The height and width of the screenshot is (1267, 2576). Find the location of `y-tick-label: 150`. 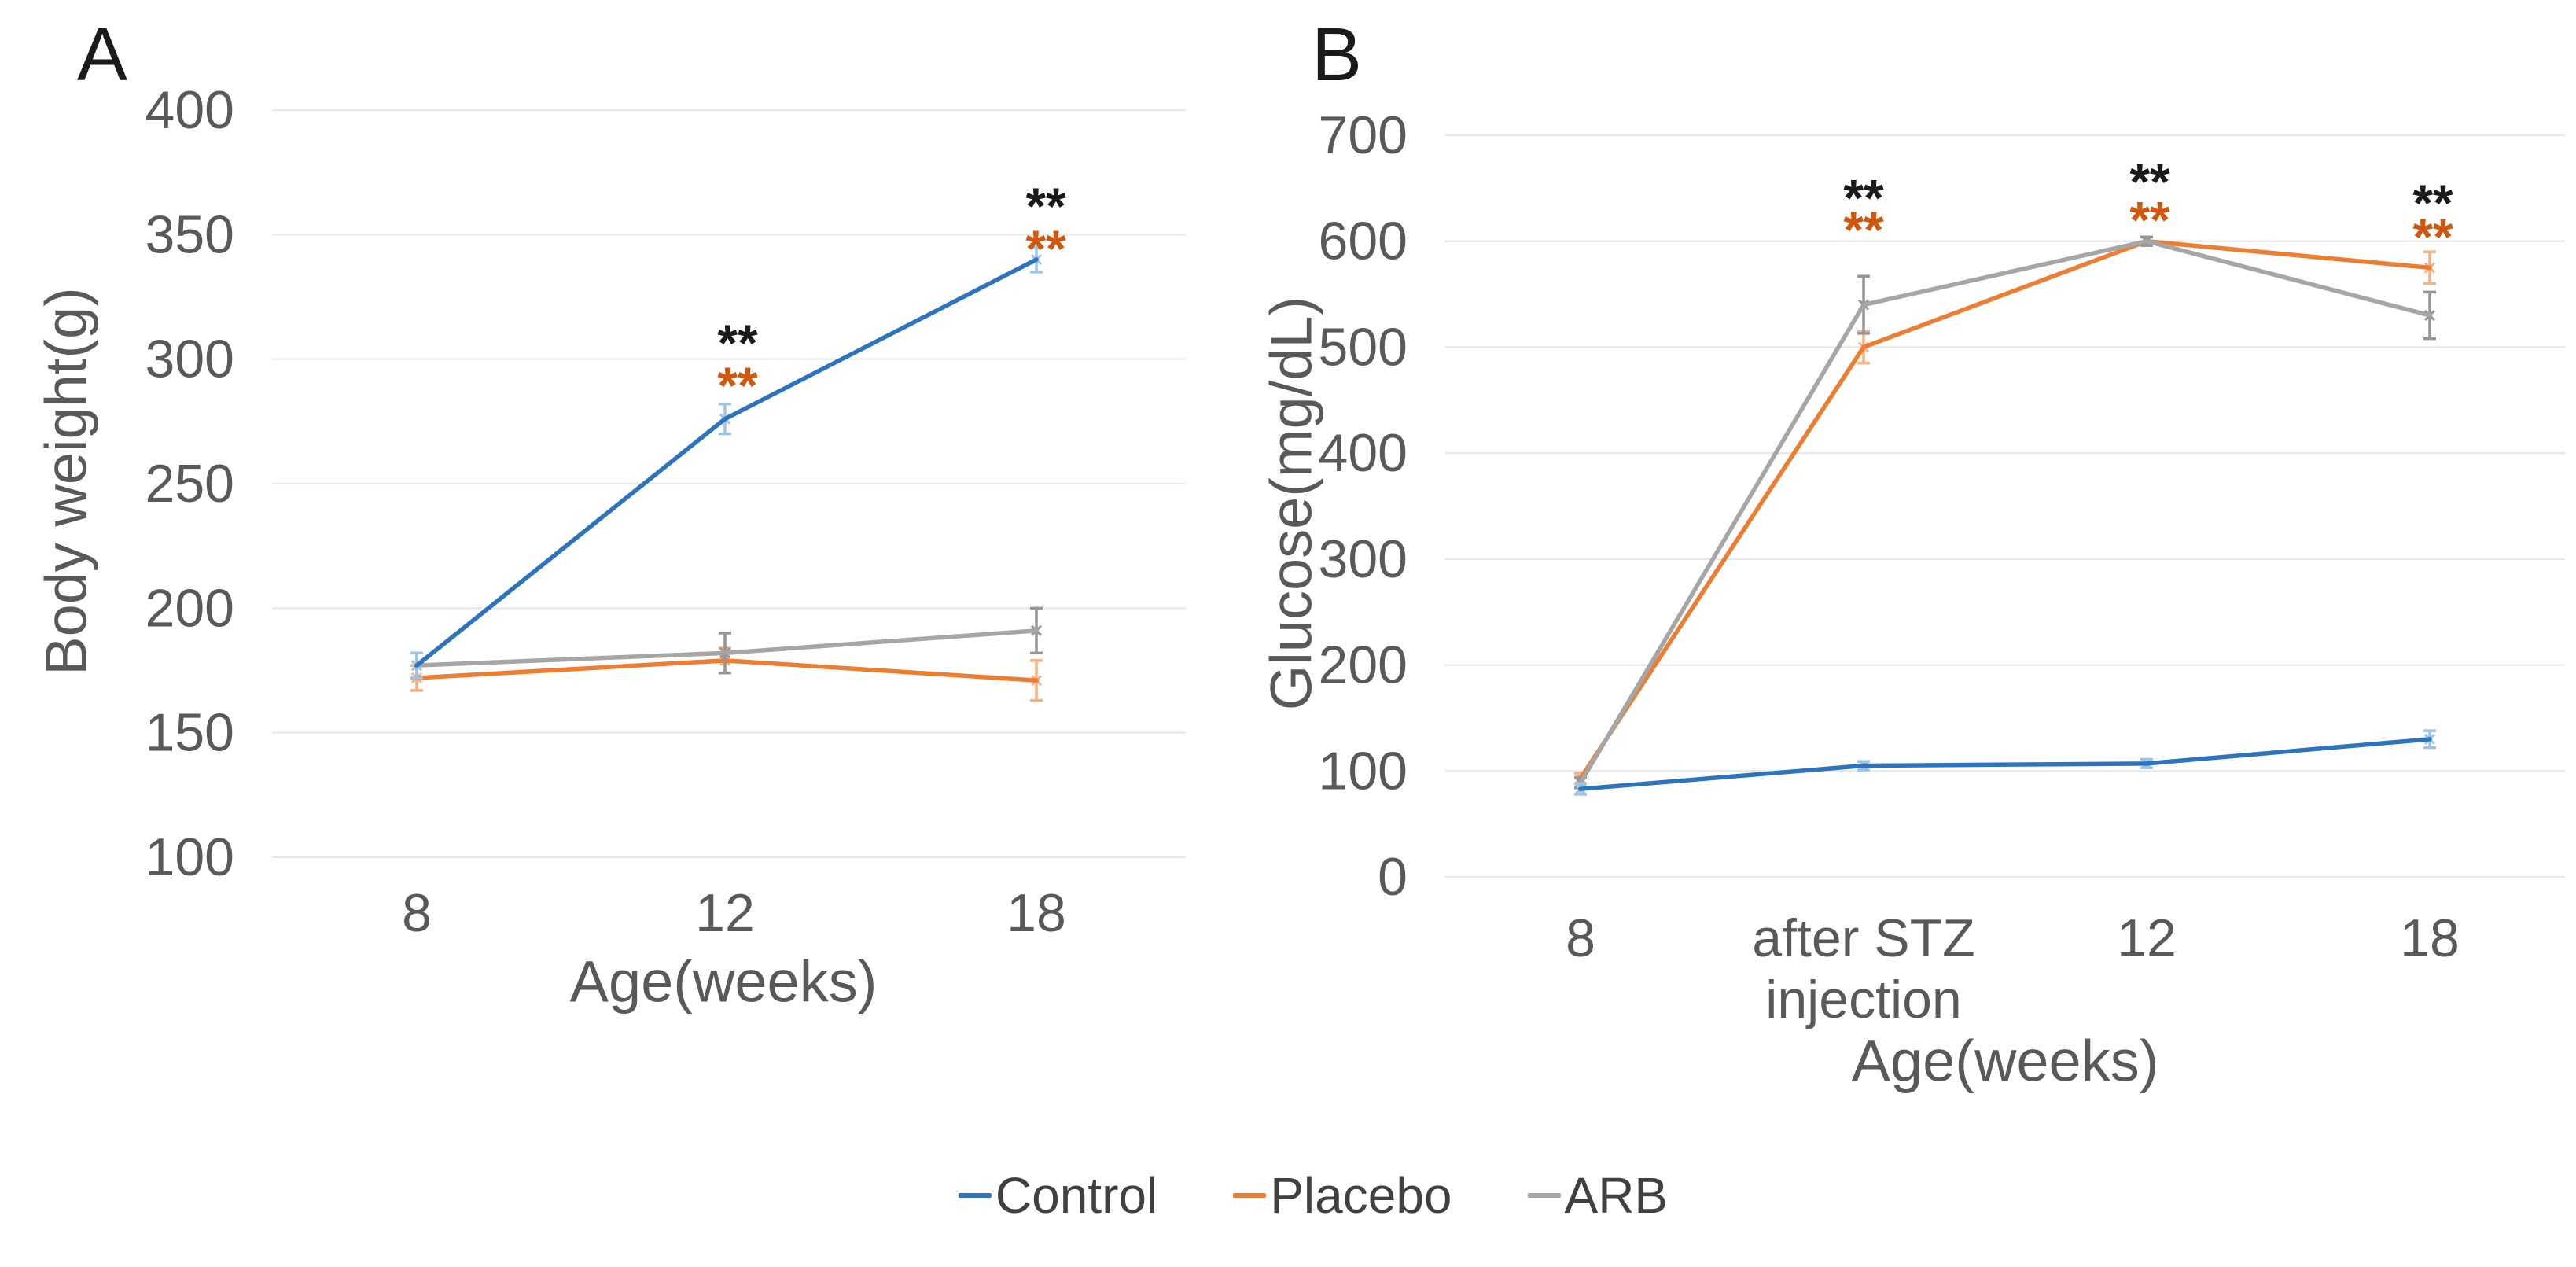

y-tick-label: 150 is located at coordinates (189, 733).